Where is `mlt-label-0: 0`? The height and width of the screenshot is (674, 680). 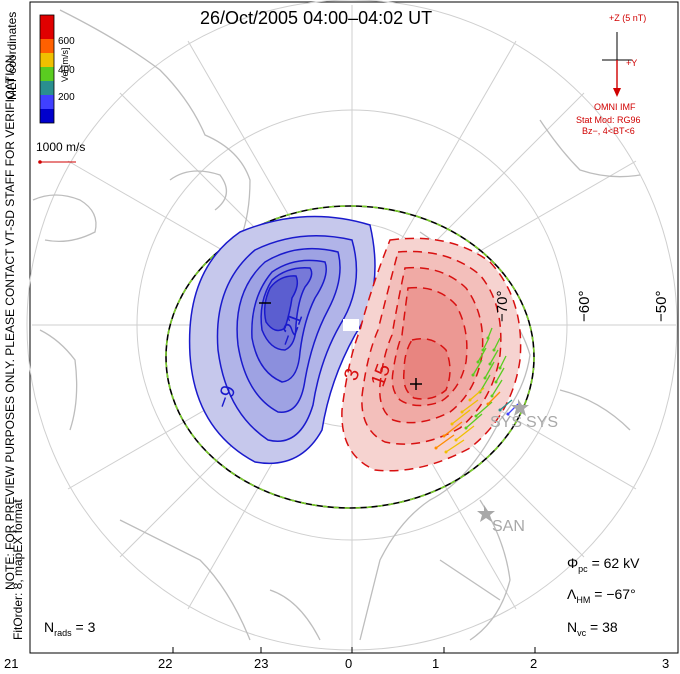
mlt-label-0: 0 is located at coordinates (349, 663).